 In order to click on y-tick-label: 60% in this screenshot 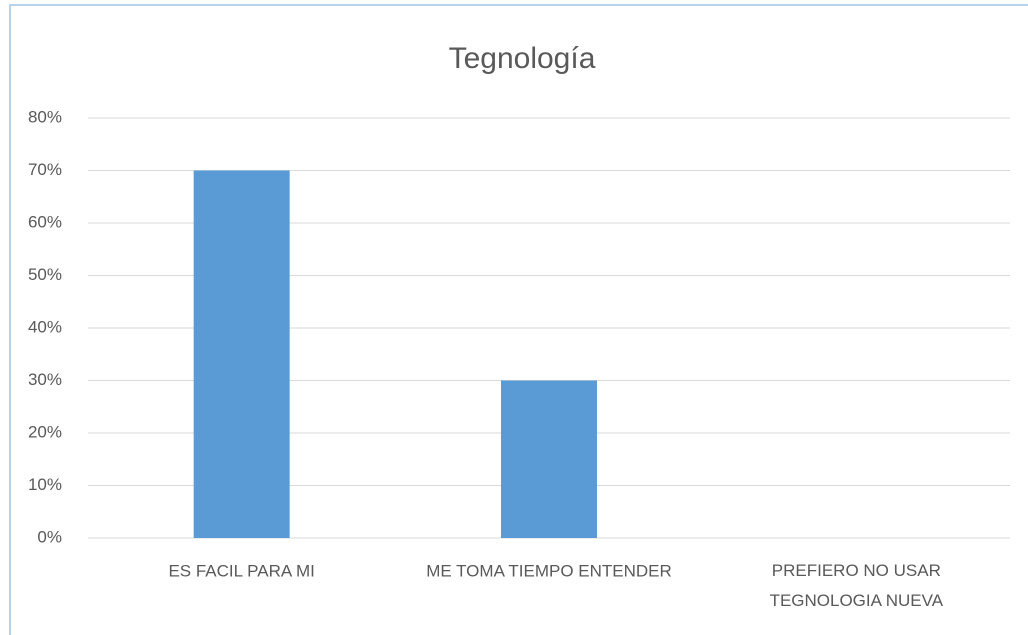, I will do `click(45, 221)`.